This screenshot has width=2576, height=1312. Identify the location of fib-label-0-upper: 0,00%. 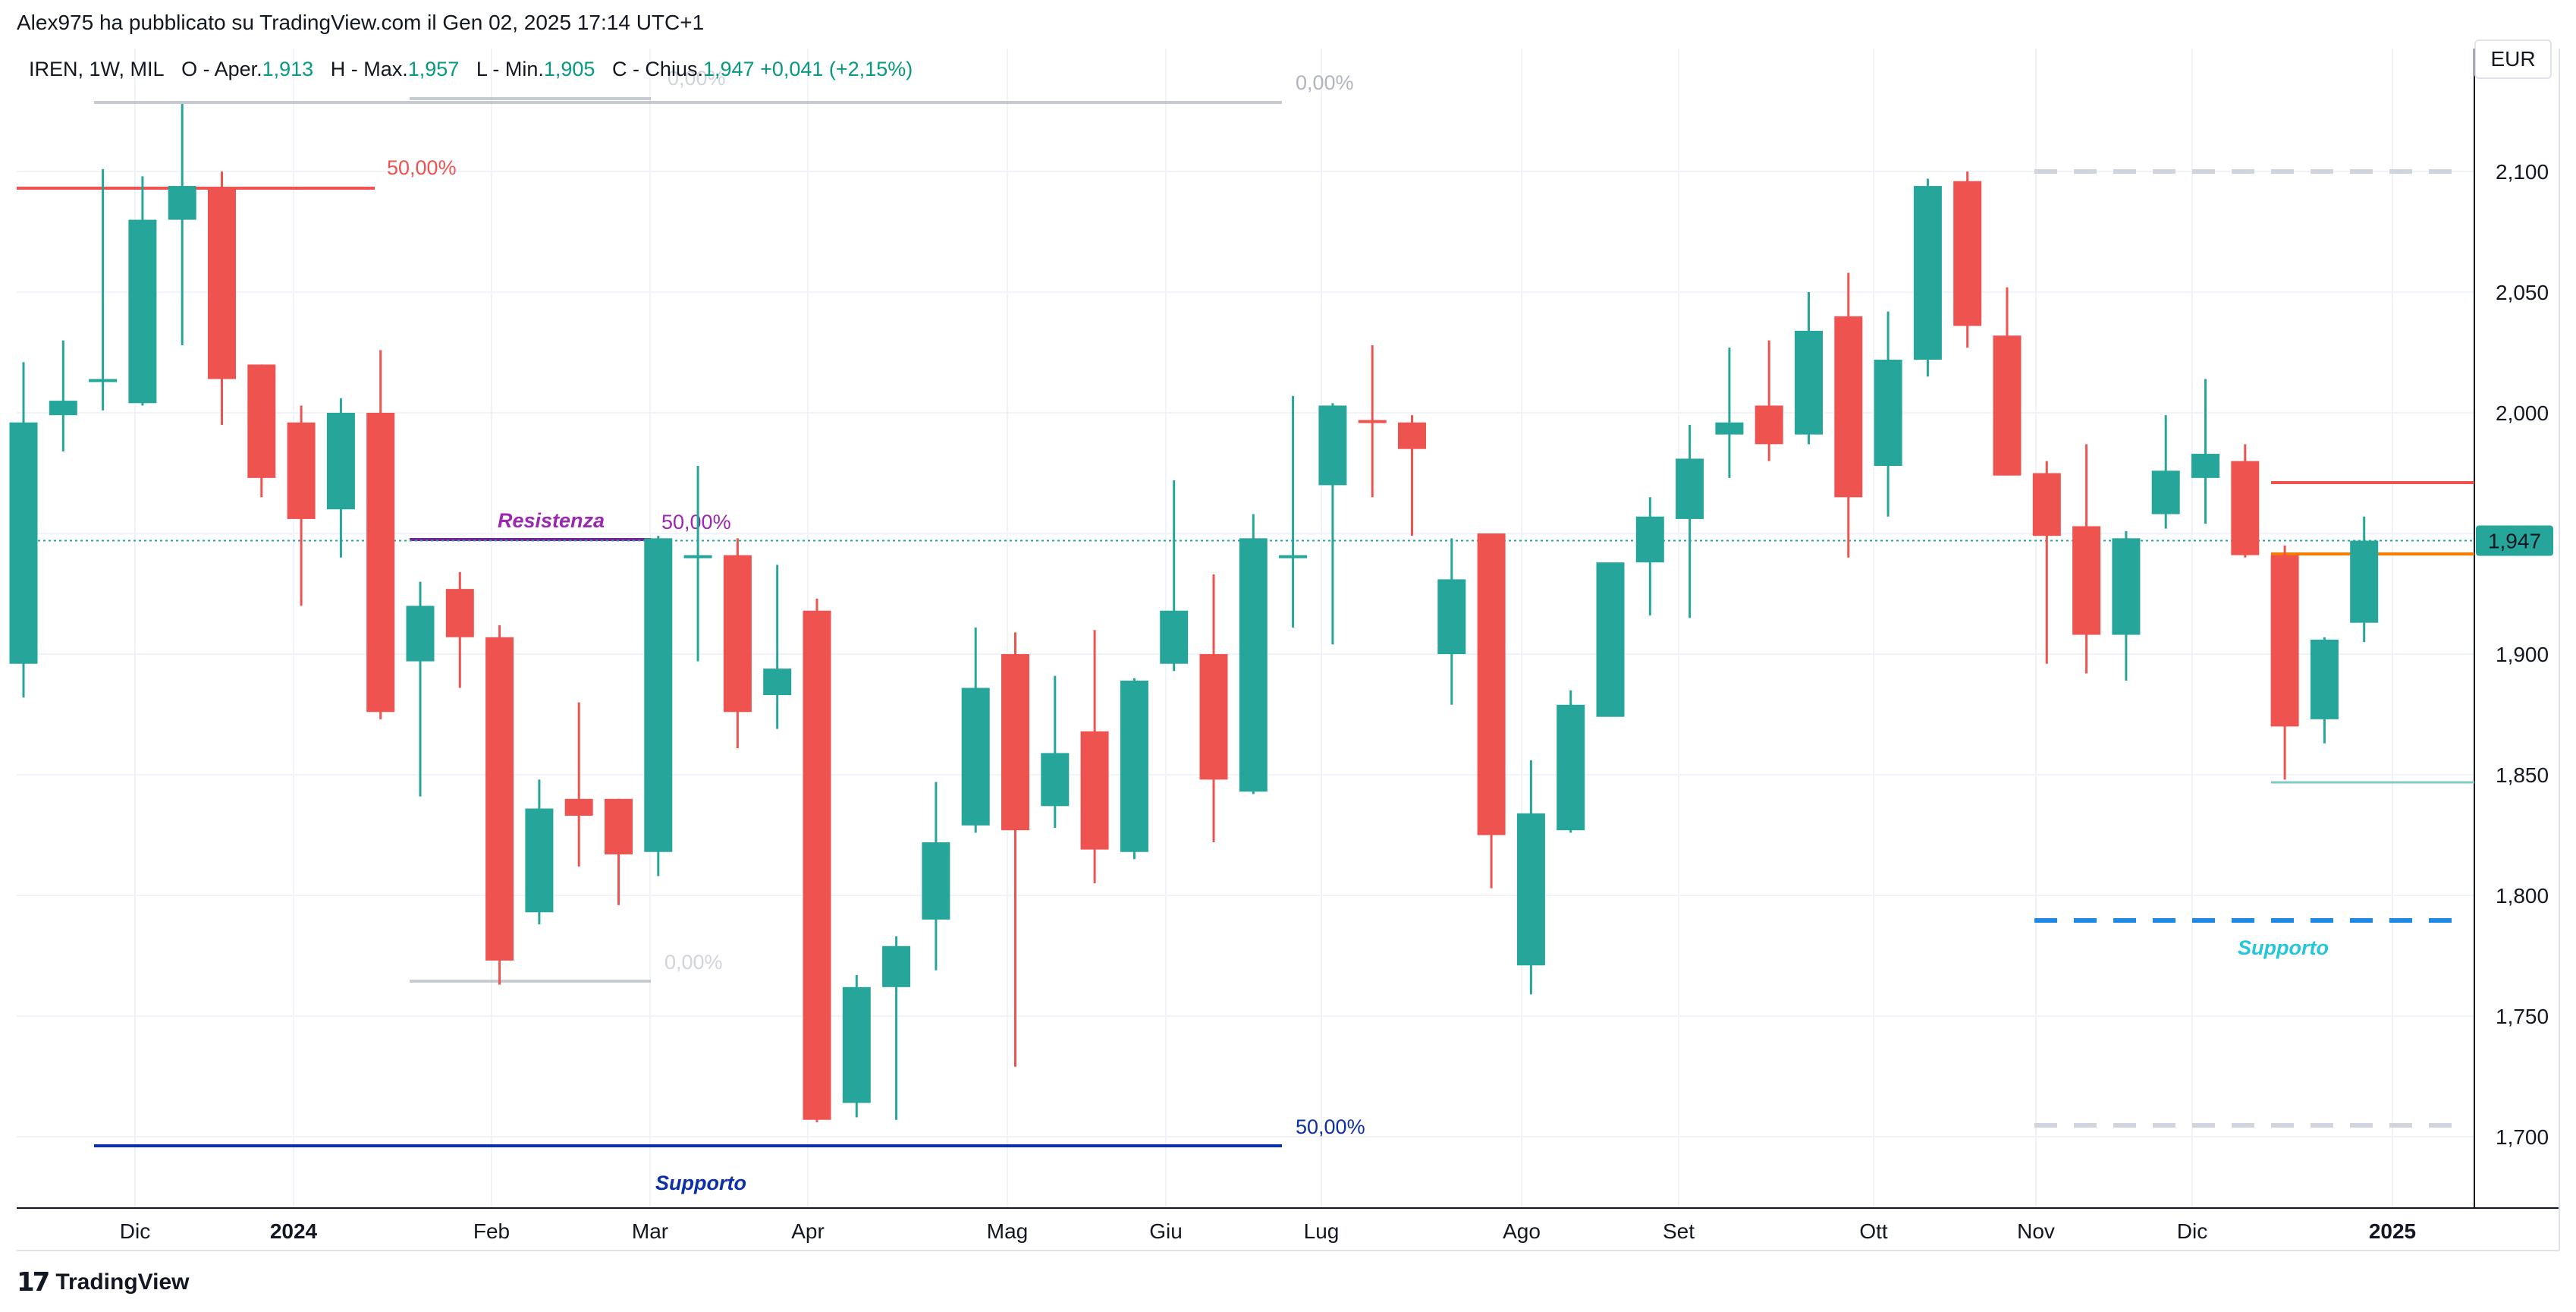
(1325, 82).